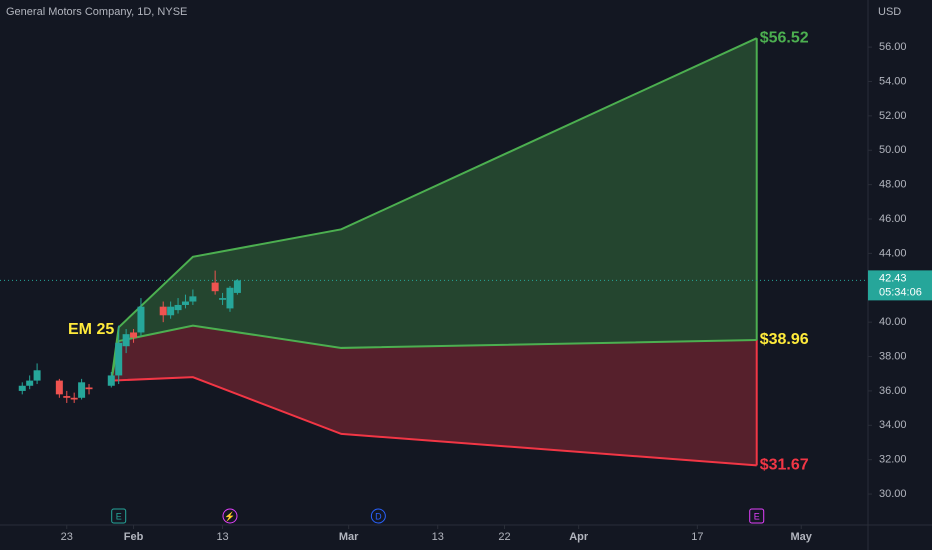 The image size is (932, 550). Describe the element at coordinates (893, 185) in the screenshot. I see `y-tick-label: 48.00` at that location.